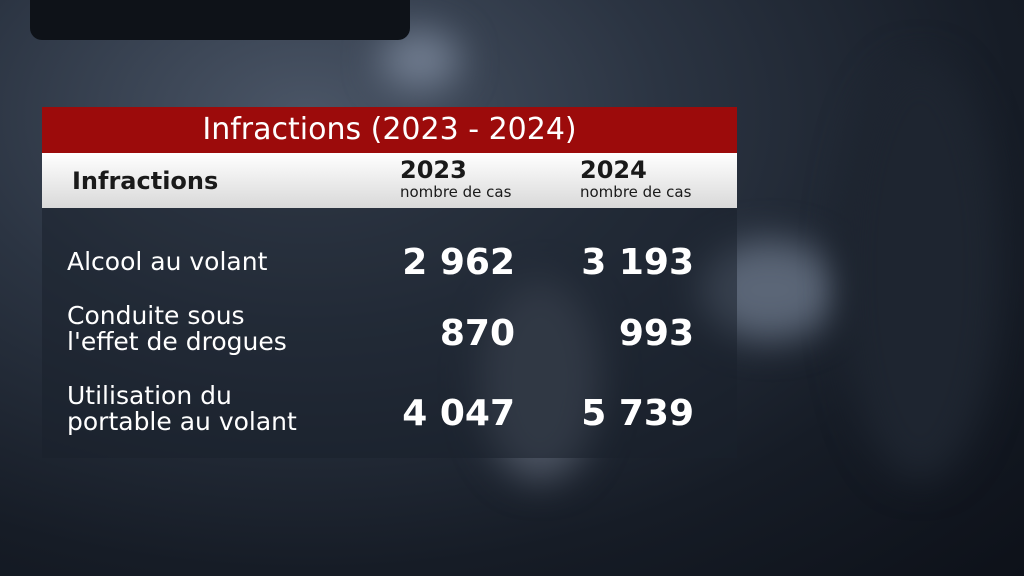 This screenshot has width=1024, height=576. I want to click on row-label: Utilisation du portable au volant, so click(182, 408).